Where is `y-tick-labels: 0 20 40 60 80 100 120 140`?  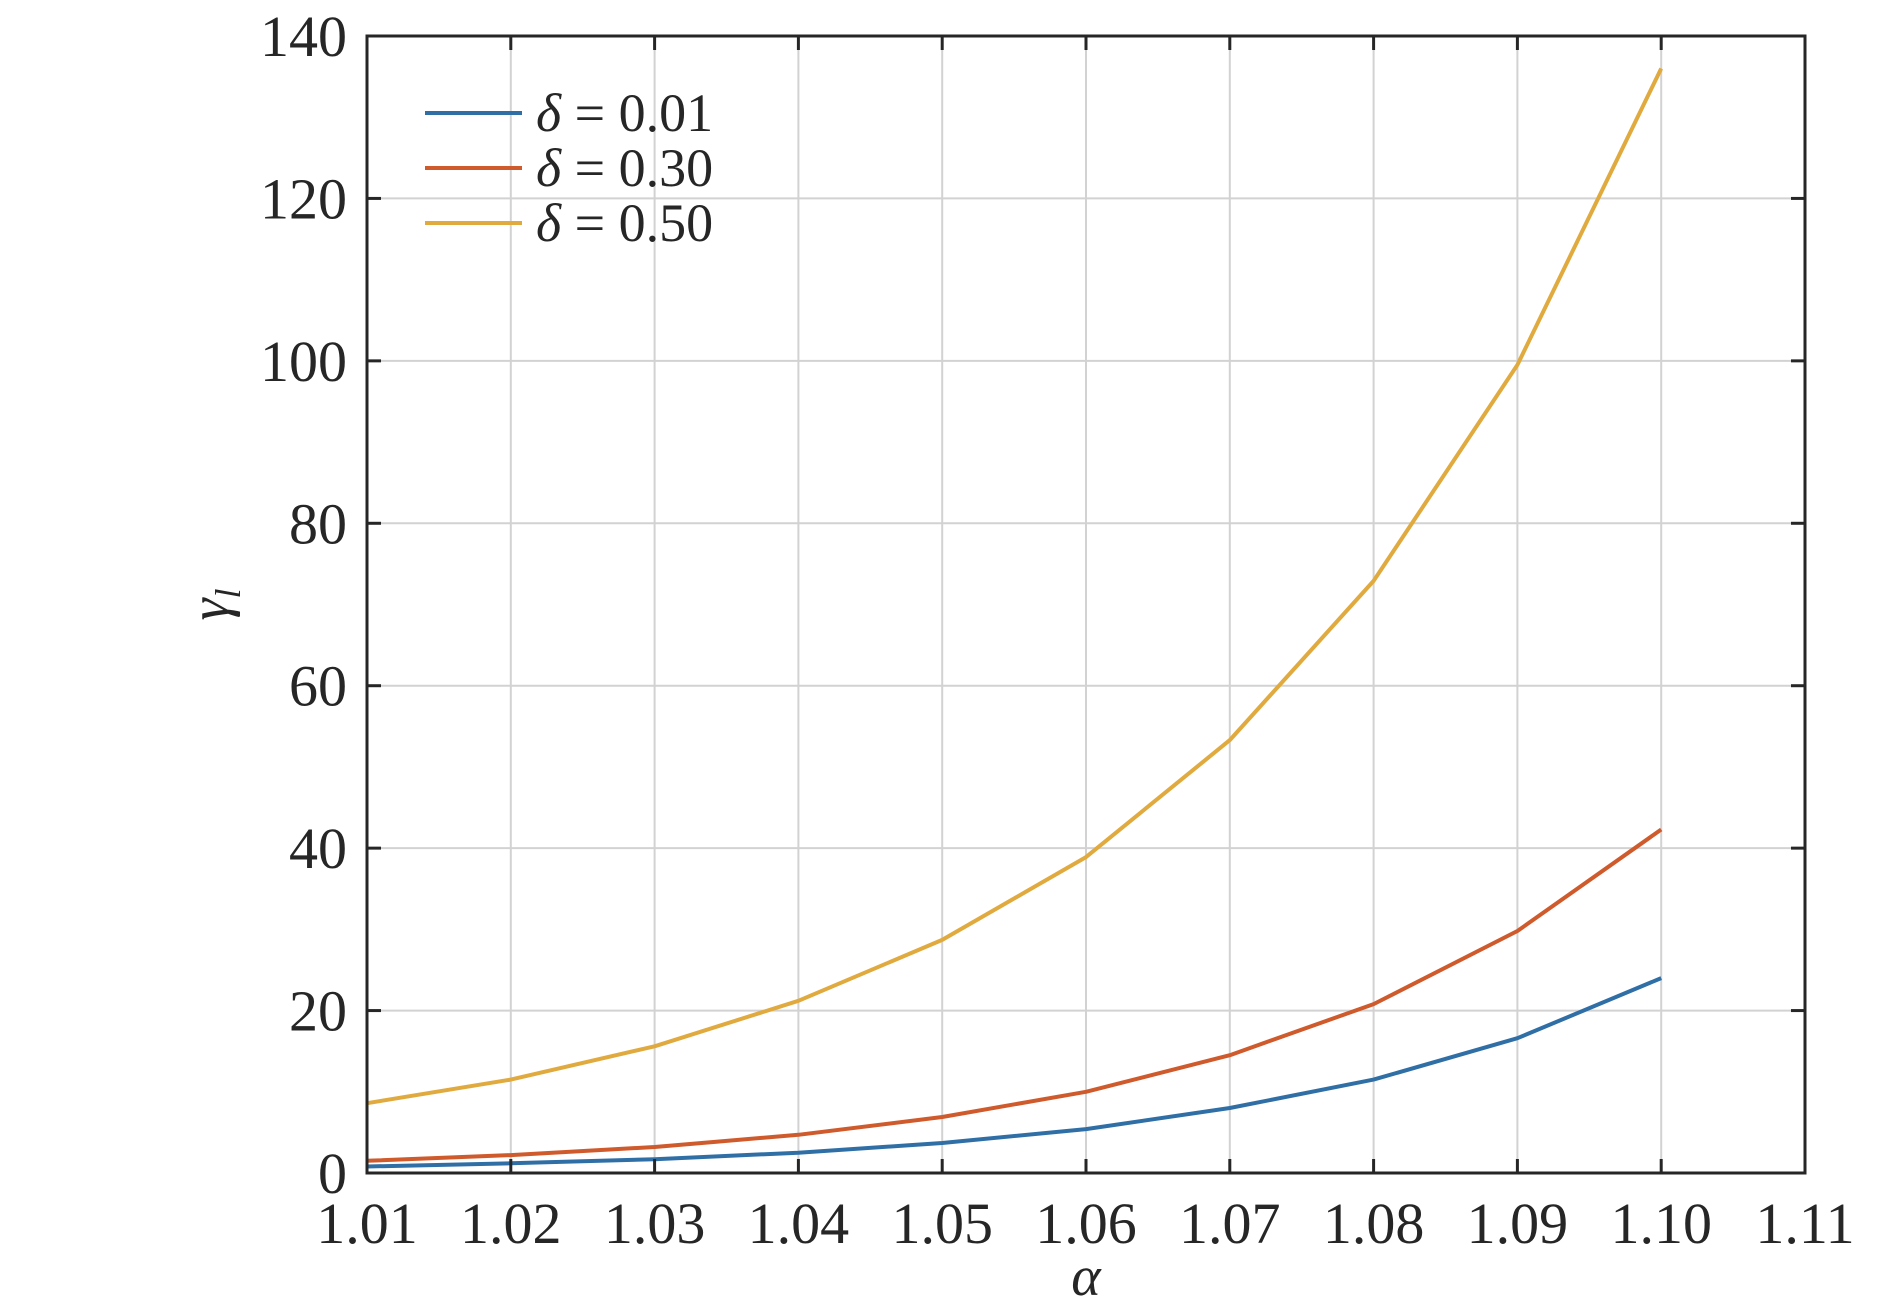 y-tick-labels: 0 20 40 60 80 100 120 140 is located at coordinates (303, 605).